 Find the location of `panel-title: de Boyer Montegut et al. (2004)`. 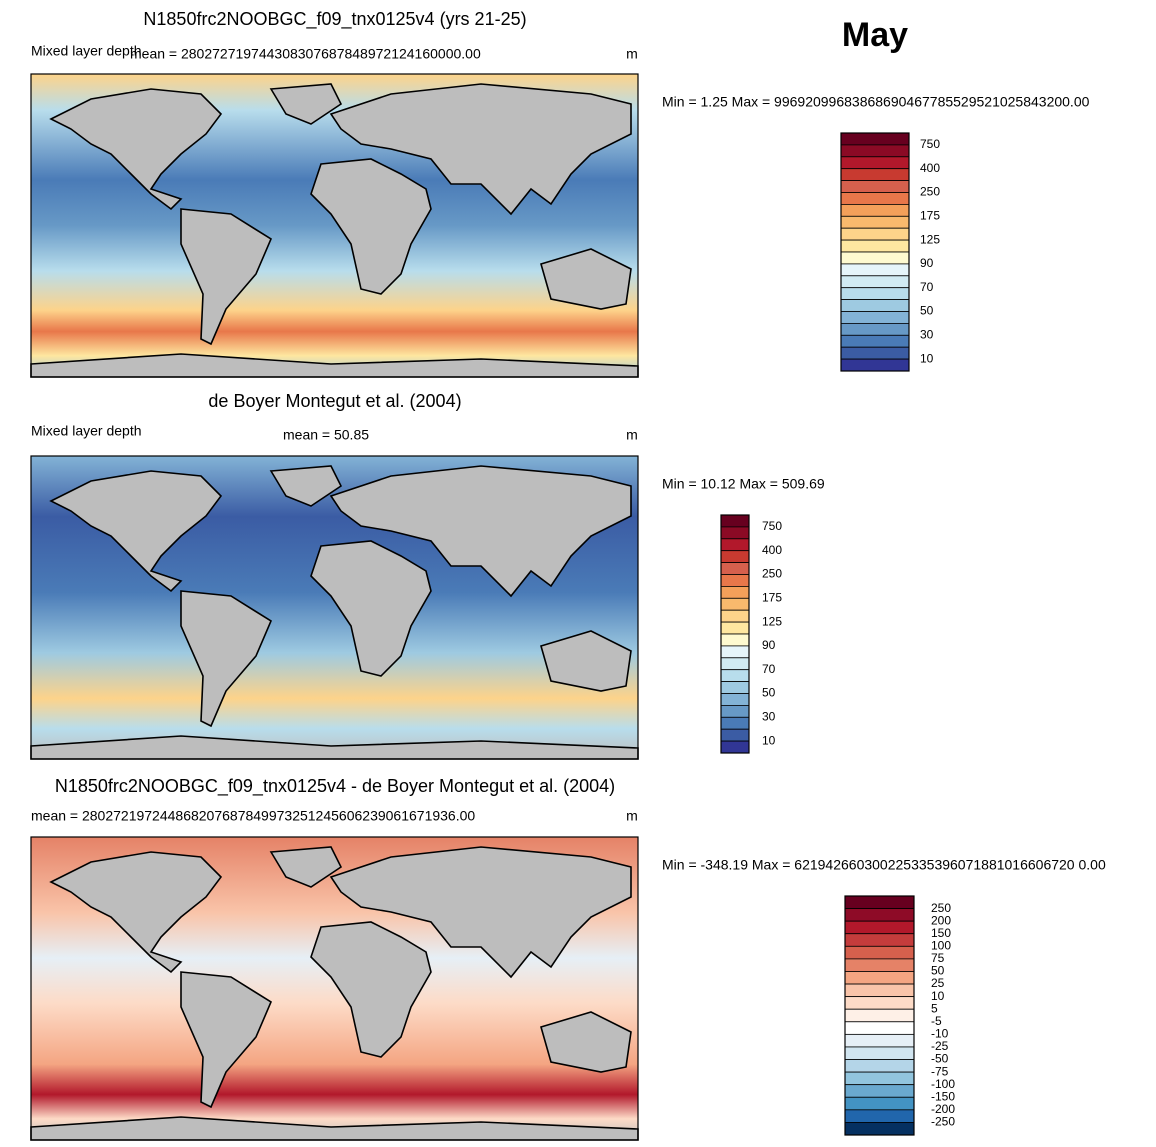

panel-title: de Boyer Montegut et al. (2004) is located at coordinates (334, 401).